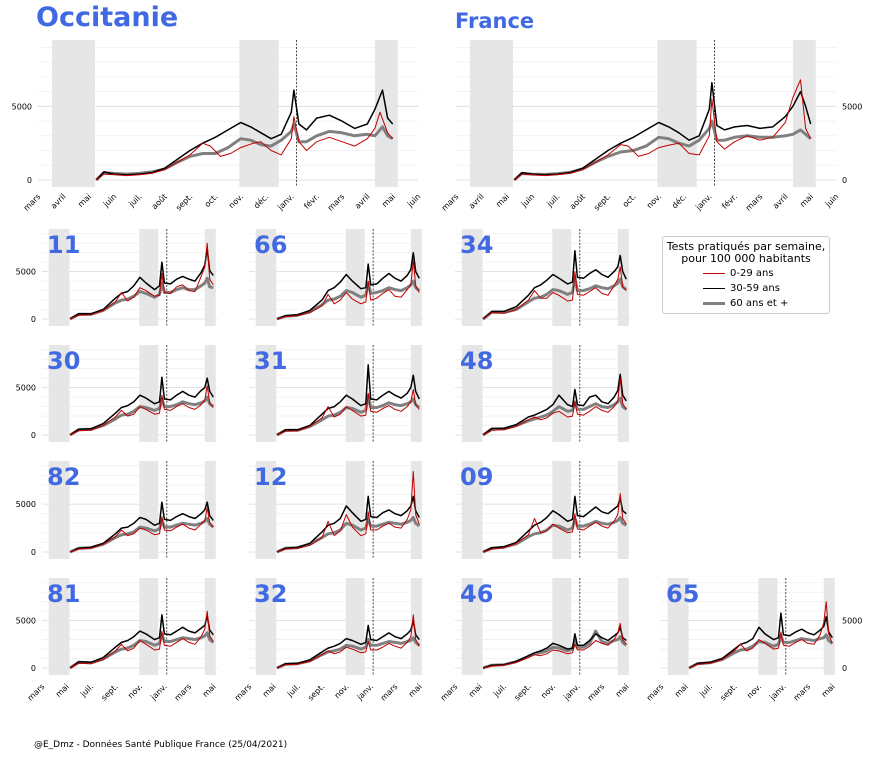 This screenshot has width=872, height=758. What do you see at coordinates (450, 202) in the screenshot?
I see `panel-france-xtick-label: mars` at bounding box center [450, 202].